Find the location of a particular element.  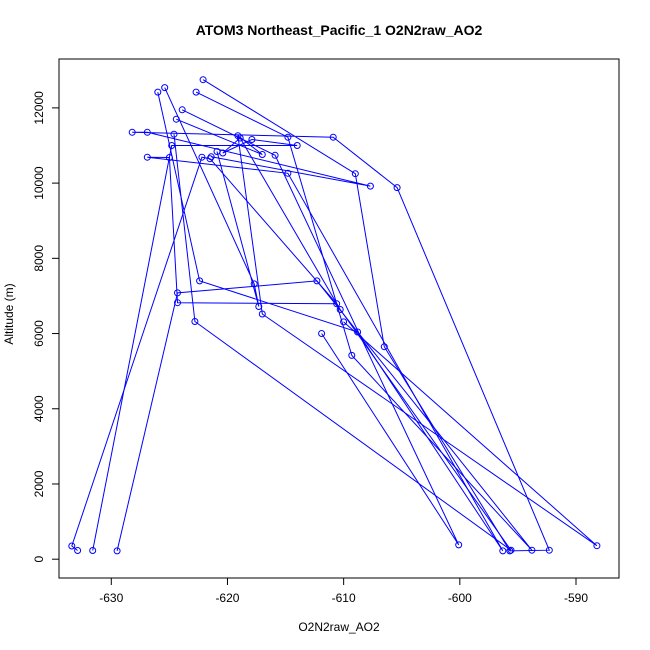

x-tick-label: -630 is located at coordinates (111, 598).